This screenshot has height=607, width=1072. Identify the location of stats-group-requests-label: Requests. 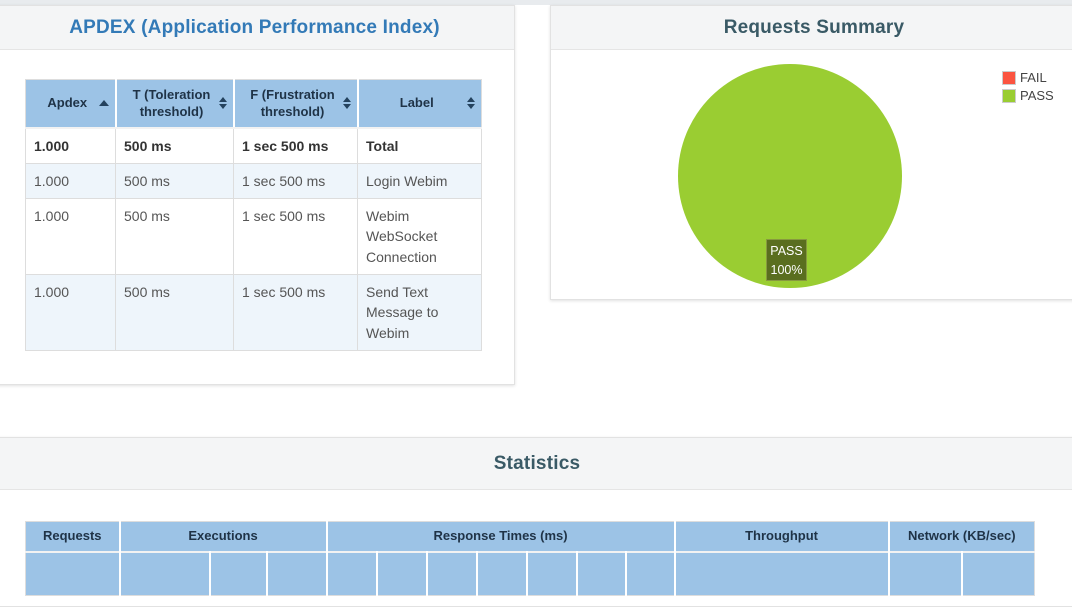
(72, 536).